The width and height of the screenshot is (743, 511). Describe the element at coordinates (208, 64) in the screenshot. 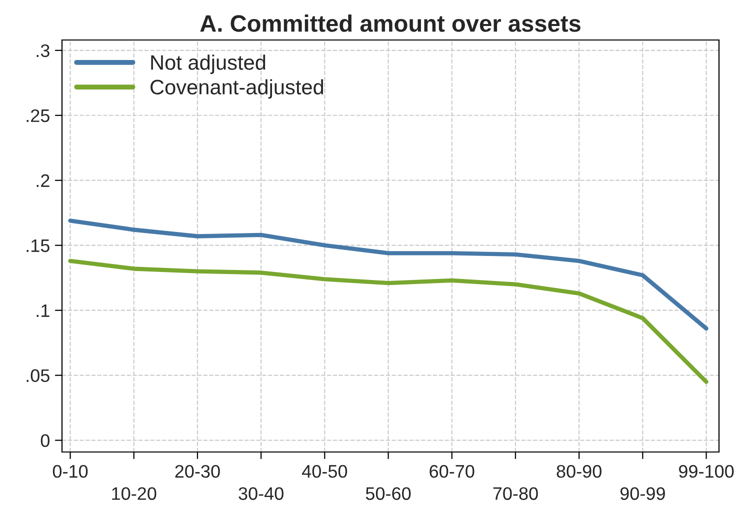

I see `legend-label: Not adjusted` at that location.